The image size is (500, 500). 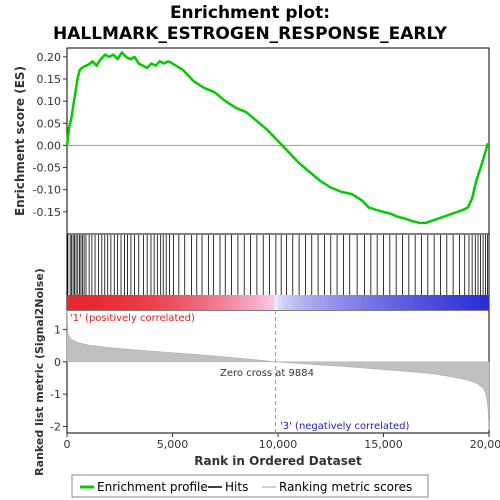 What do you see at coordinates (55, 427) in the screenshot?
I see `metric-y-tick-label: -2` at bounding box center [55, 427].